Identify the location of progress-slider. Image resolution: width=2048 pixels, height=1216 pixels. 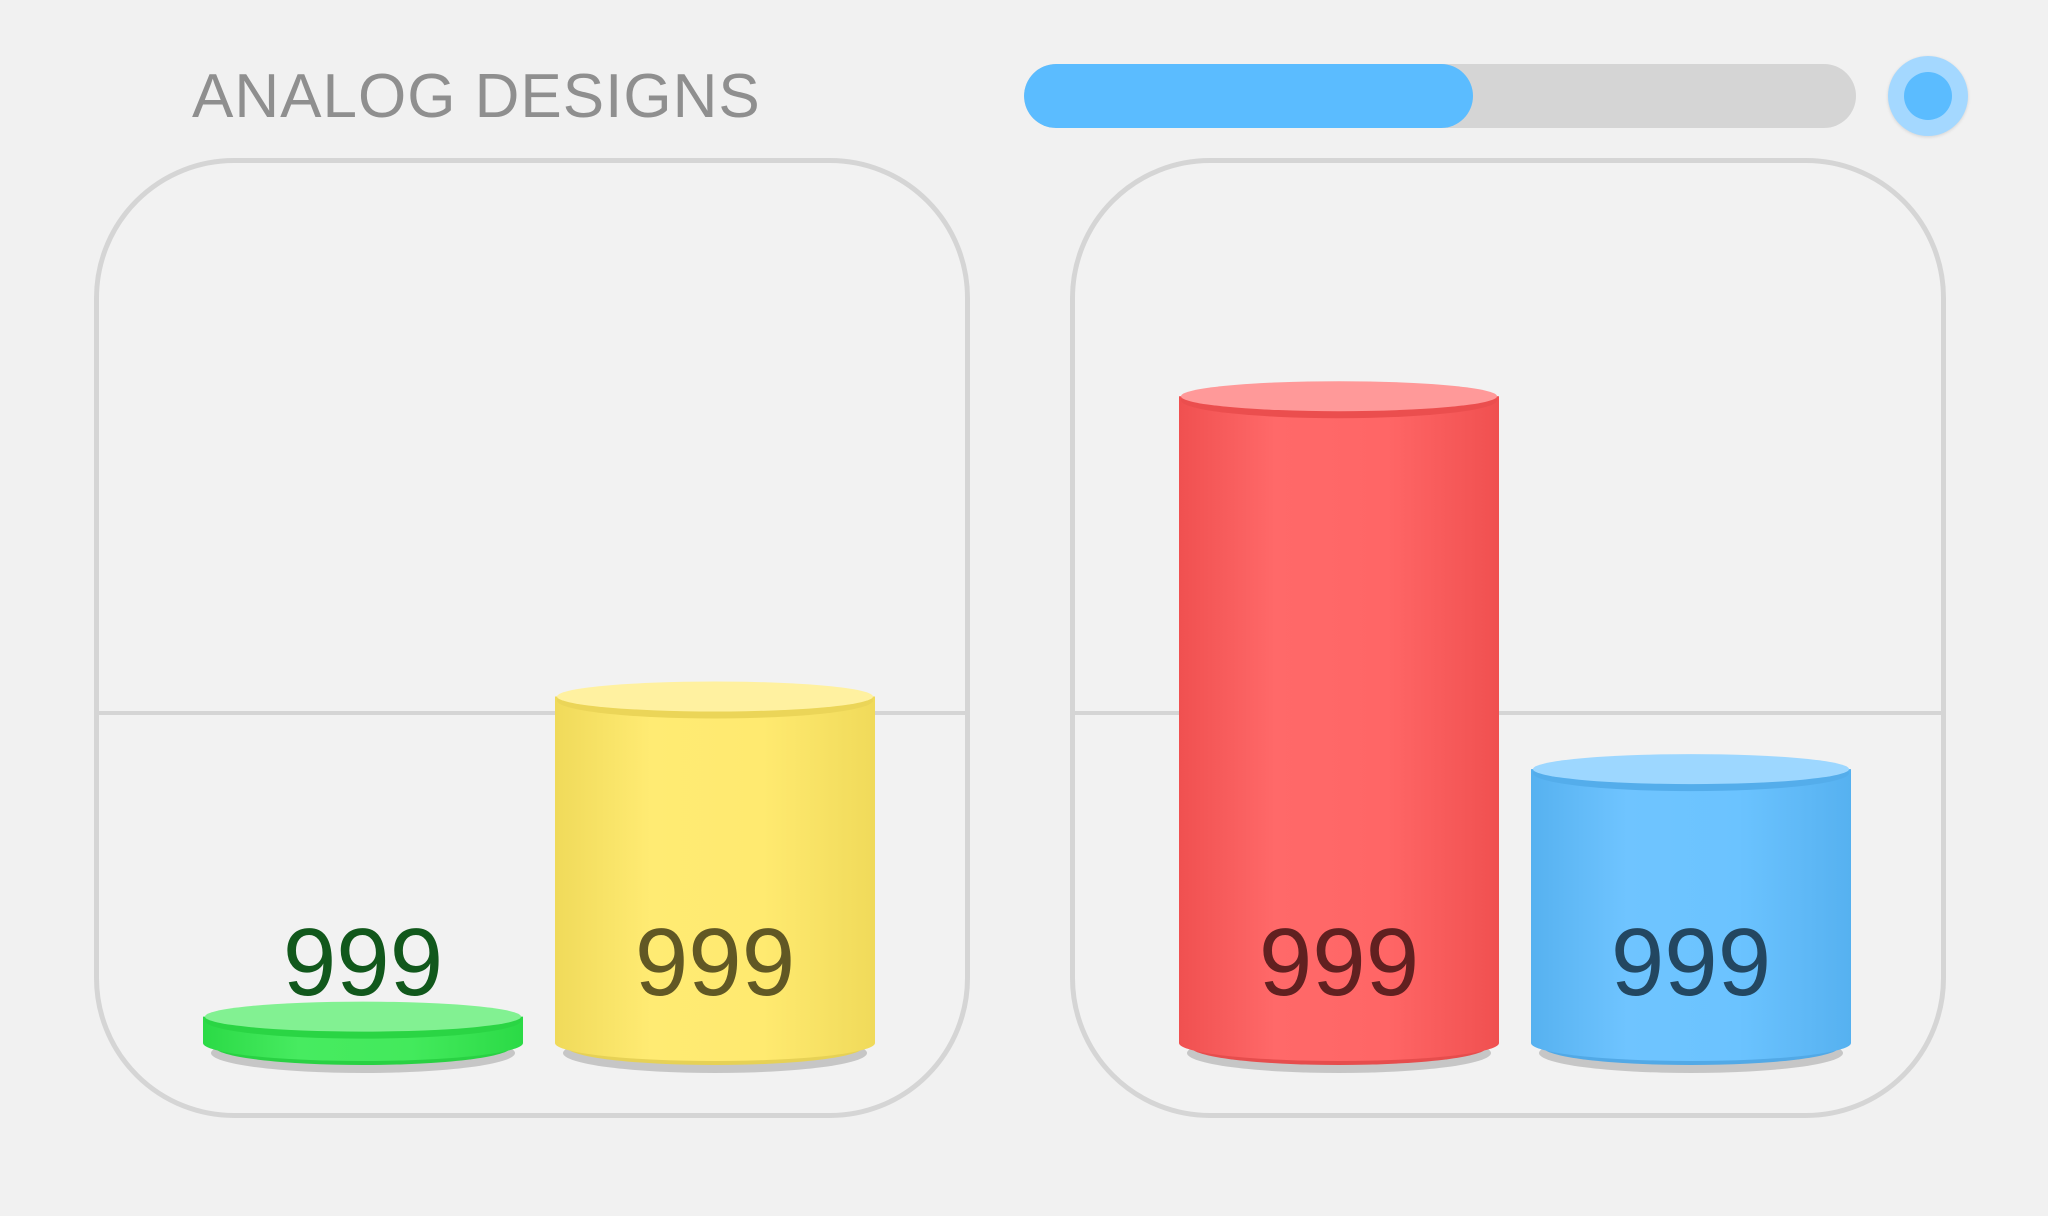
(1440, 96).